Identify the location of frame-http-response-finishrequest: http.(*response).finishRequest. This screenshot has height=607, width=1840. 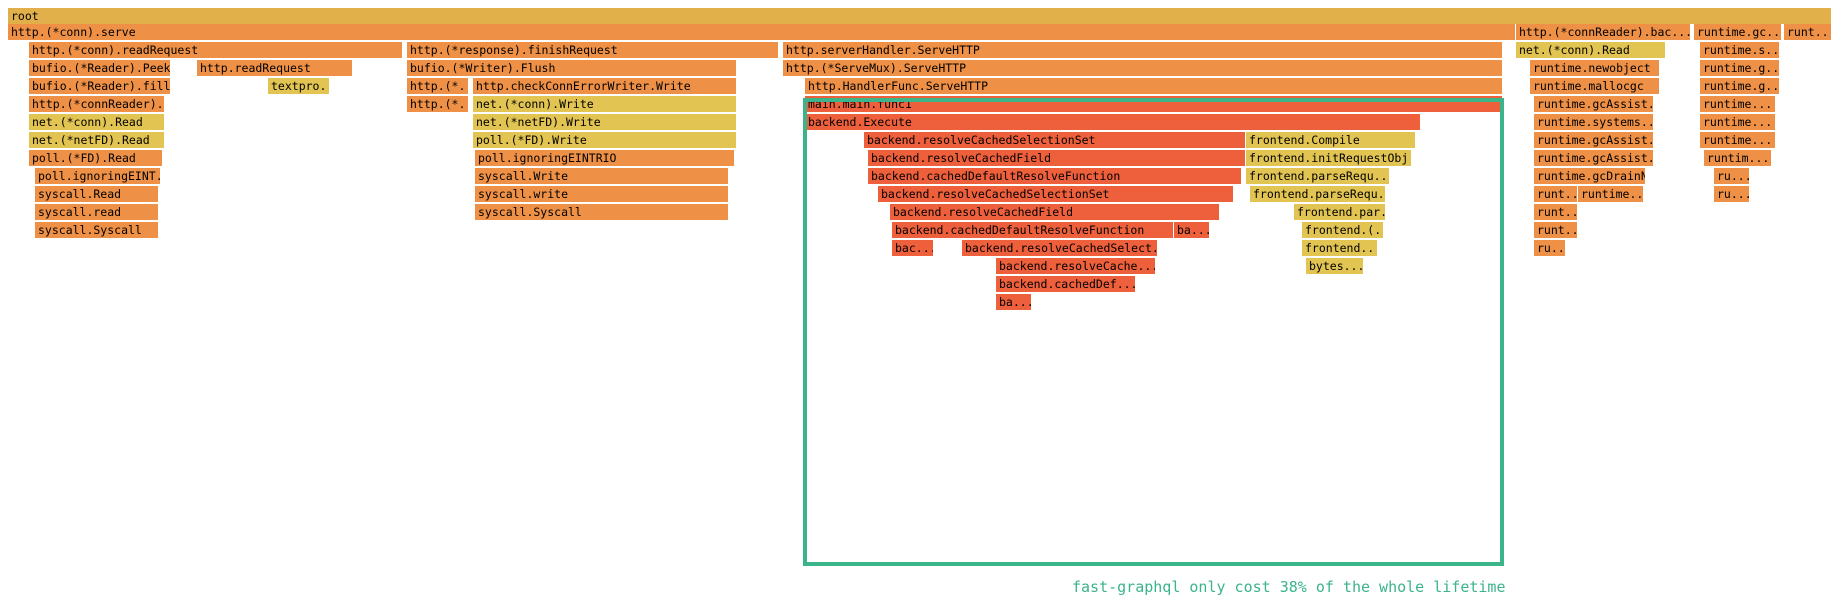
(593, 50).